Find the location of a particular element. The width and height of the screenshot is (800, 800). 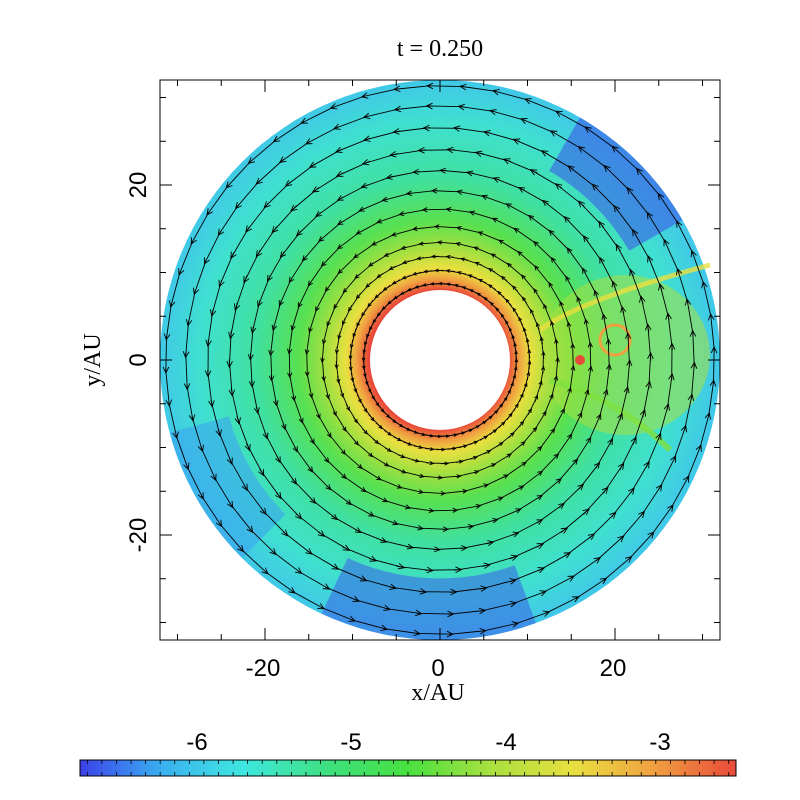

x-tick-label: 20 is located at coordinates (613, 668).